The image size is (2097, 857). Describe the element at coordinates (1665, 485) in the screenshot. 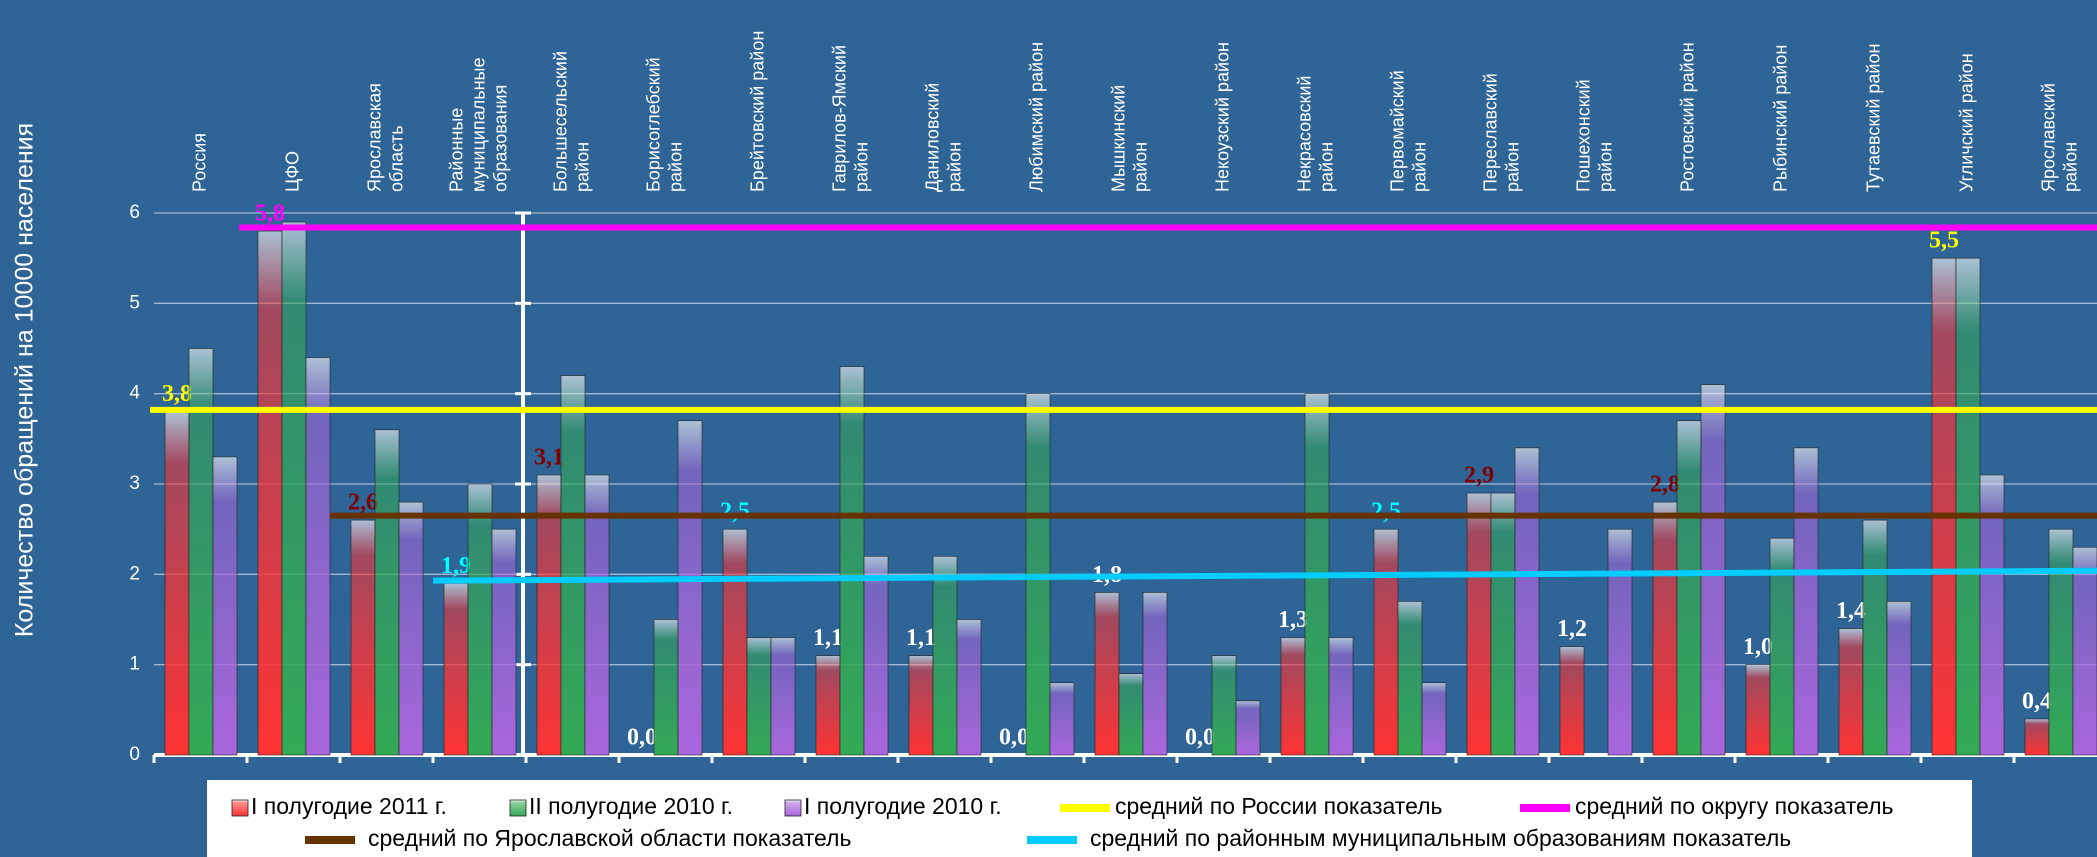

I see `data-label: 2,8` at that location.